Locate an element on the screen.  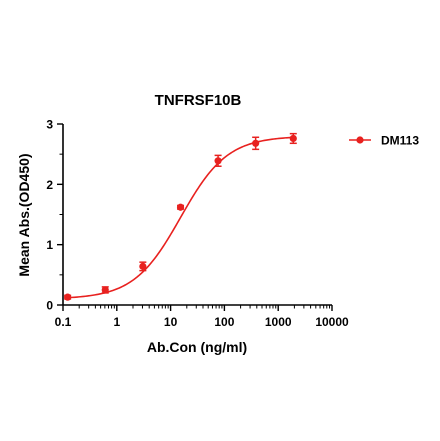
y-tick-label: 0 is located at coordinates (49, 306).